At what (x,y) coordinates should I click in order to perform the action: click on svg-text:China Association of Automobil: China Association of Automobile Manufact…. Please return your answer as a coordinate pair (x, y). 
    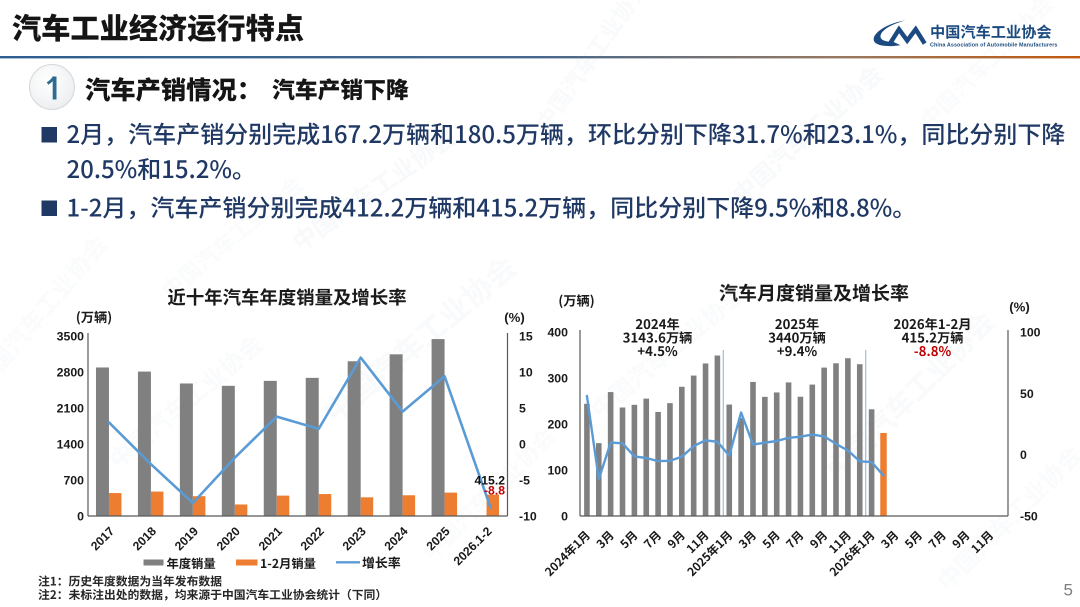
    Looking at the image, I should click on (994, 46).